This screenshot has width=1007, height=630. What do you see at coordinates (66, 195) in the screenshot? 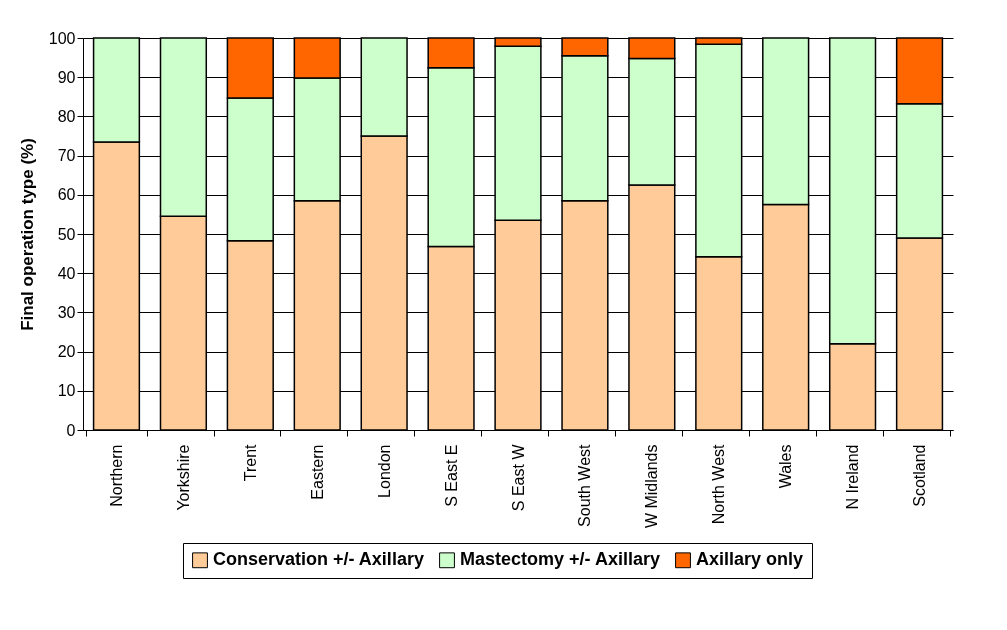
I see `y-tick-label: 60` at bounding box center [66, 195].